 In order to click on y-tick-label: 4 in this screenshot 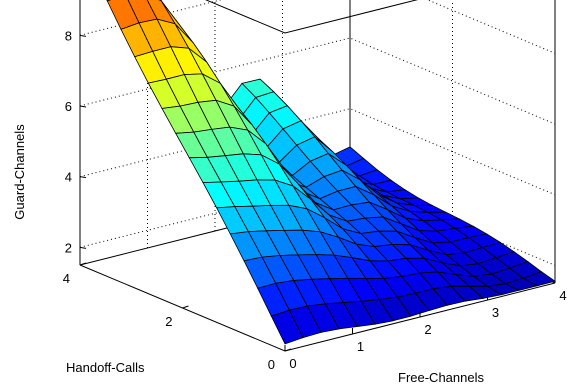, I will do `click(66, 278)`.